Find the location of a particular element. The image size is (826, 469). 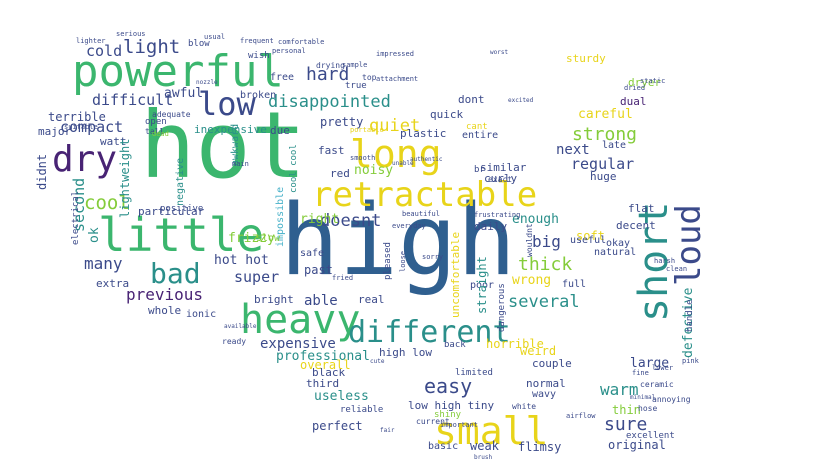

cloud-word: brush is located at coordinates (483, 457).